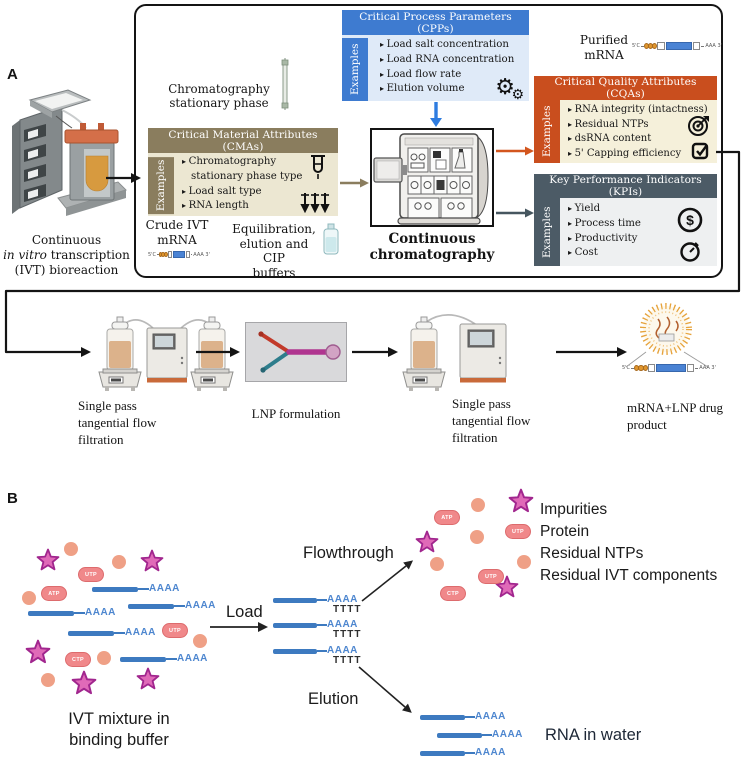 The width and height of the screenshot is (743, 758). What do you see at coordinates (12, 74) in the screenshot?
I see `panel-a-label: A` at bounding box center [12, 74].